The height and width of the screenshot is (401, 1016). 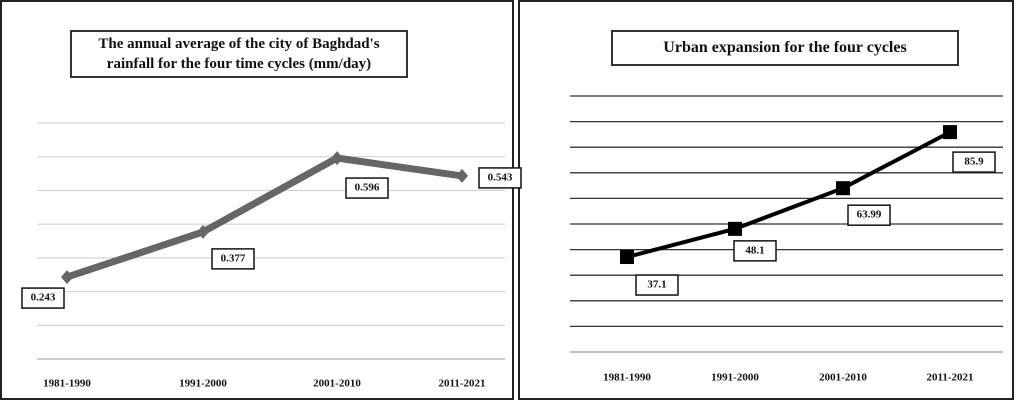 I want to click on data-label: 0.243, so click(x=43, y=298).